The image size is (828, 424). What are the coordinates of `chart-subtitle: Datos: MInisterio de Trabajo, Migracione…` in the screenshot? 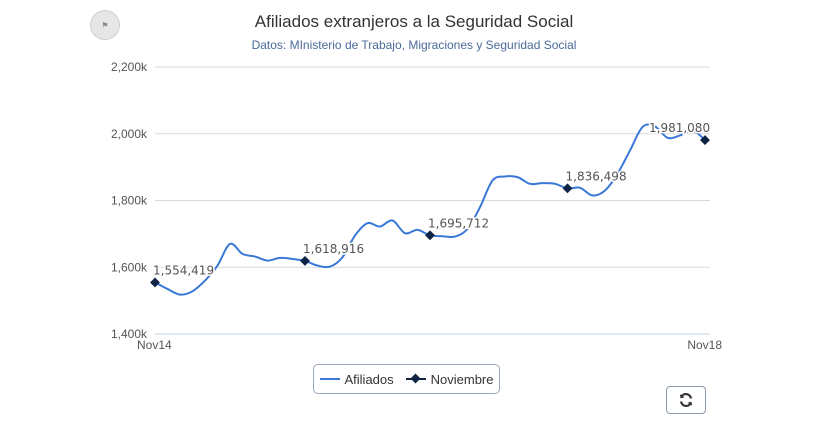 It's located at (414, 45).